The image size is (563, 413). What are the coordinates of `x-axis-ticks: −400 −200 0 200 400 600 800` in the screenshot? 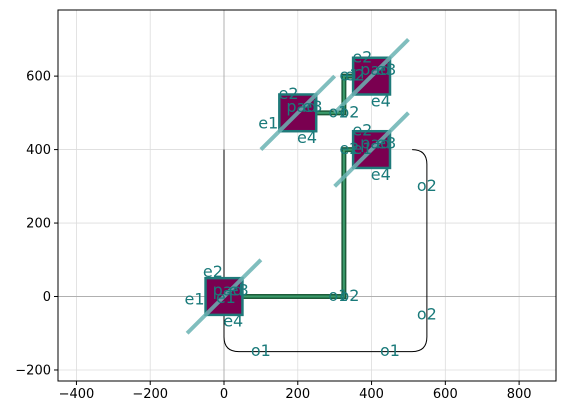 It's located at (295, 391).